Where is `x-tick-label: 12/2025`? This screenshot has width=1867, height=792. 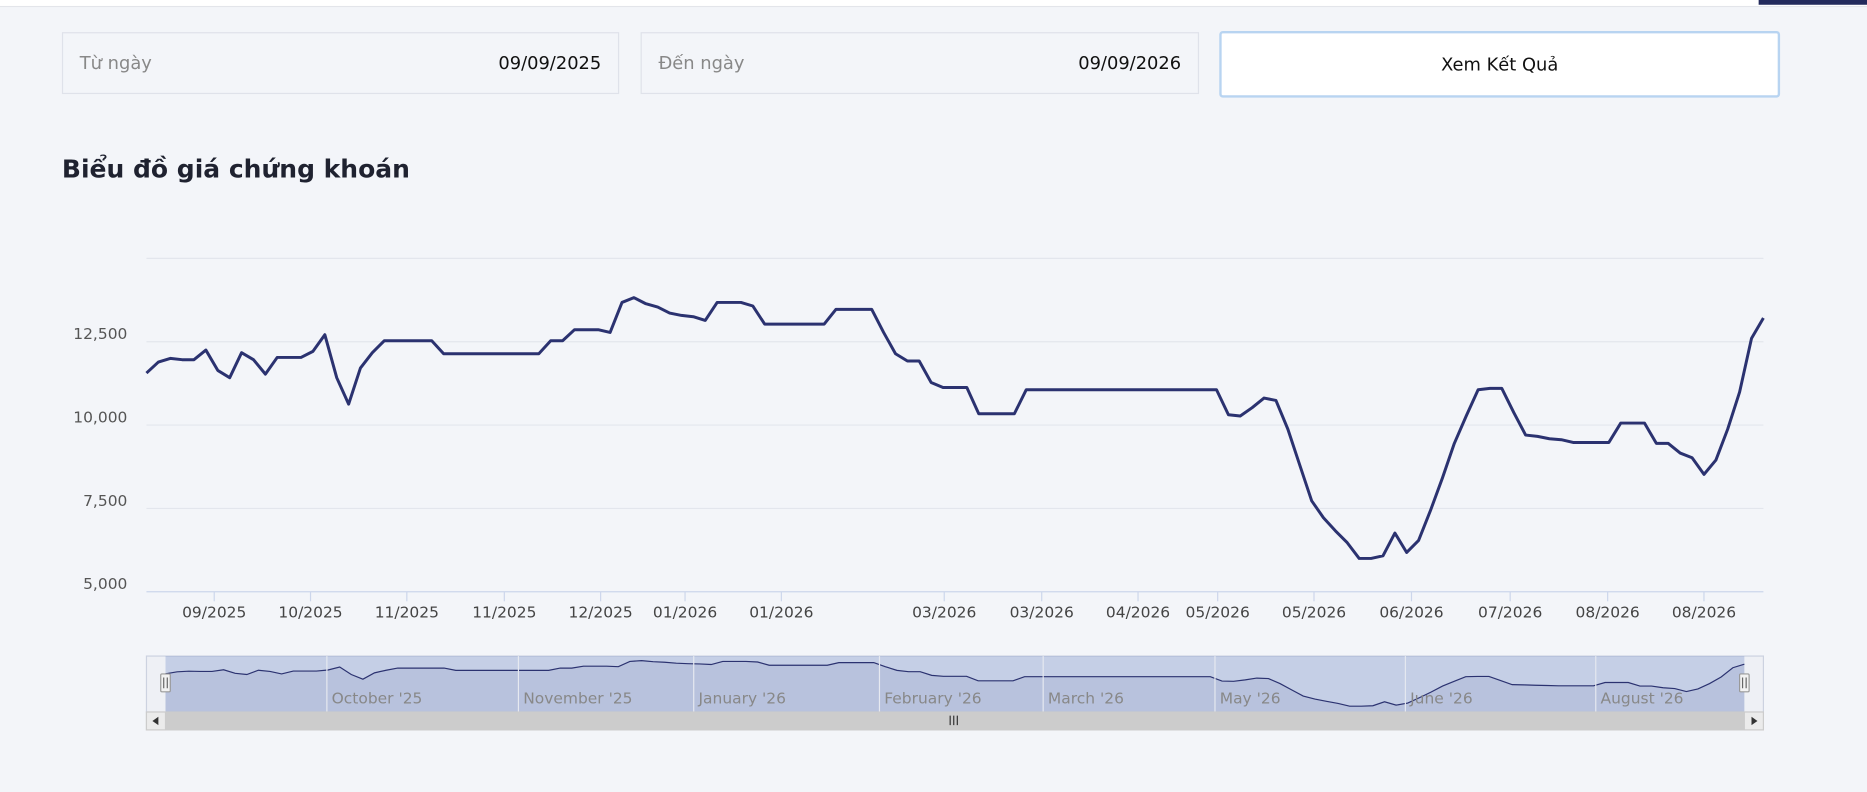
x-tick-label: 12/2025 is located at coordinates (600, 613).